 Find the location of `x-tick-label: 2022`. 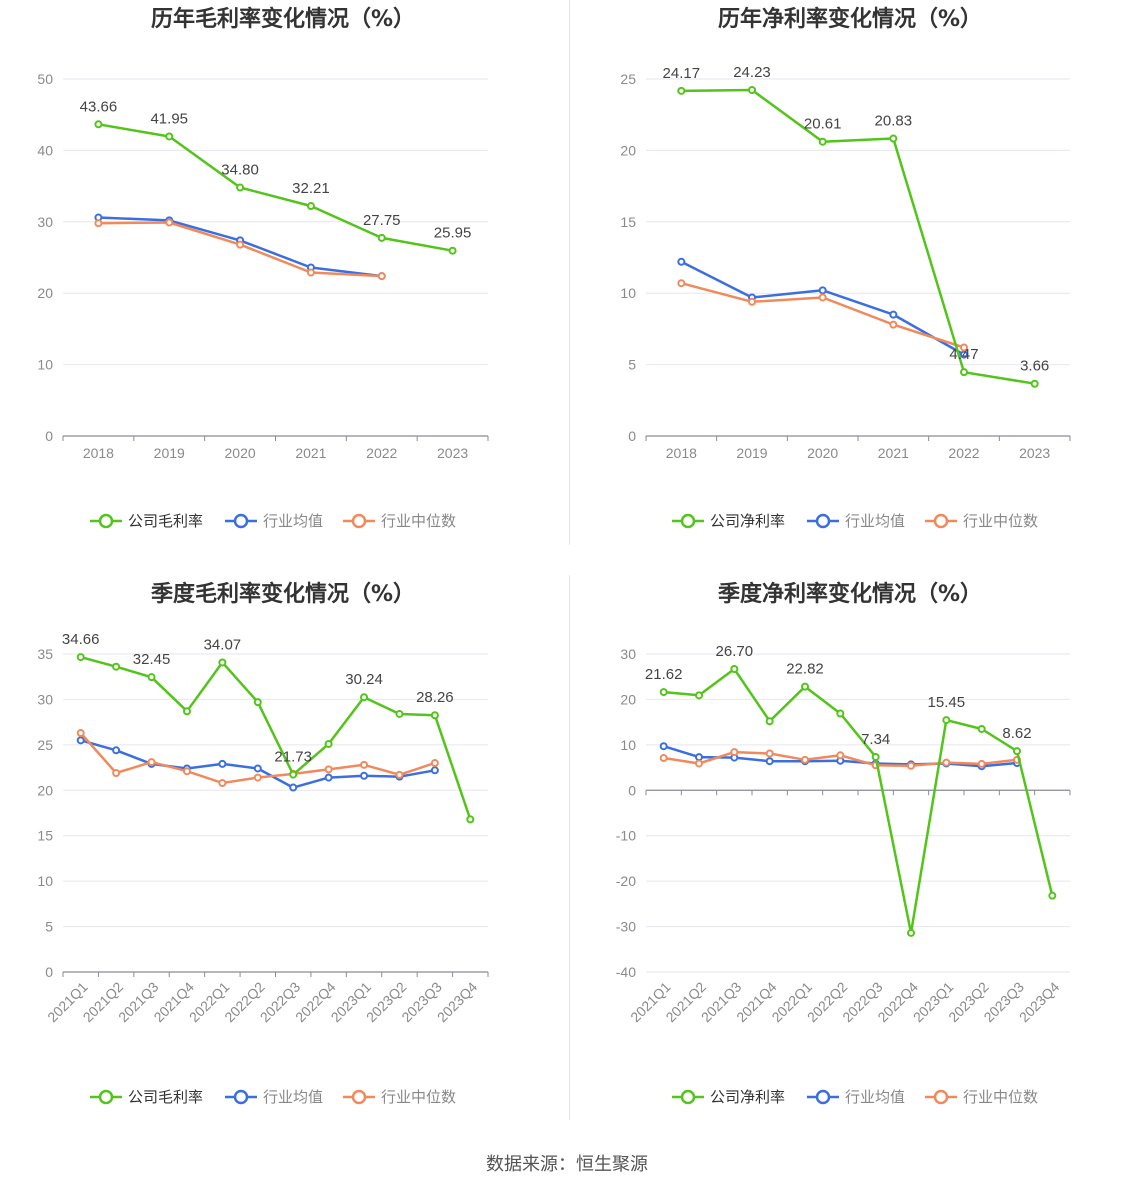

x-tick-label: 2022 is located at coordinates (963, 453).